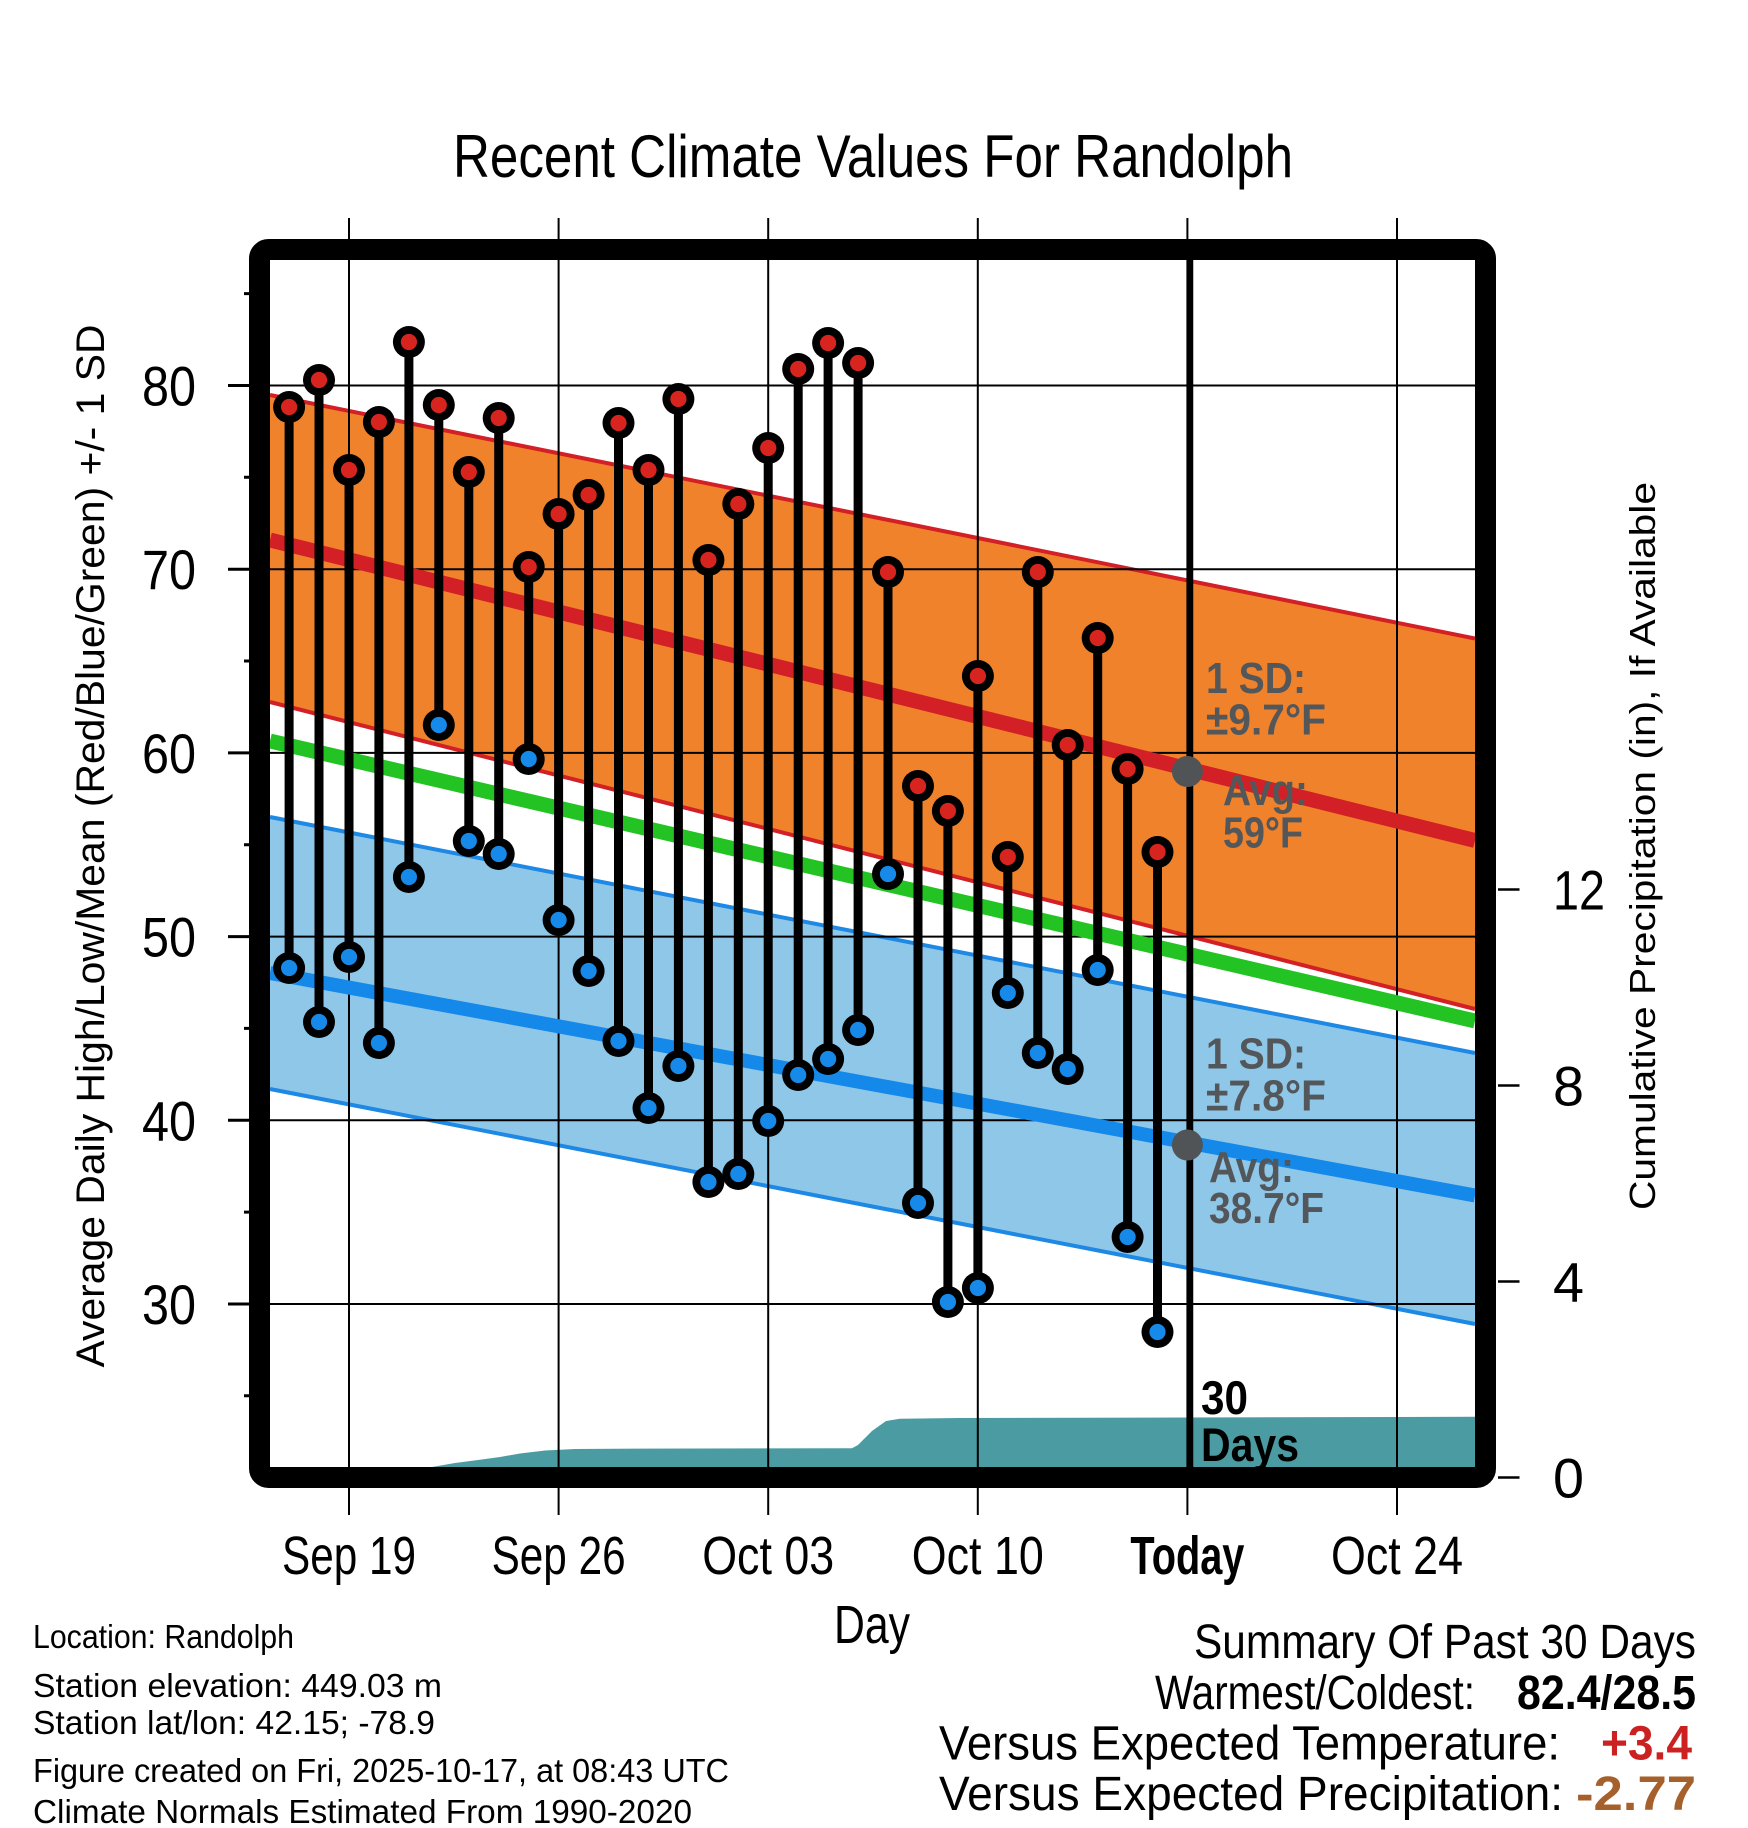 The image size is (1748, 1828). I want to click on svg-text: Oct 03, so click(768, 1556).